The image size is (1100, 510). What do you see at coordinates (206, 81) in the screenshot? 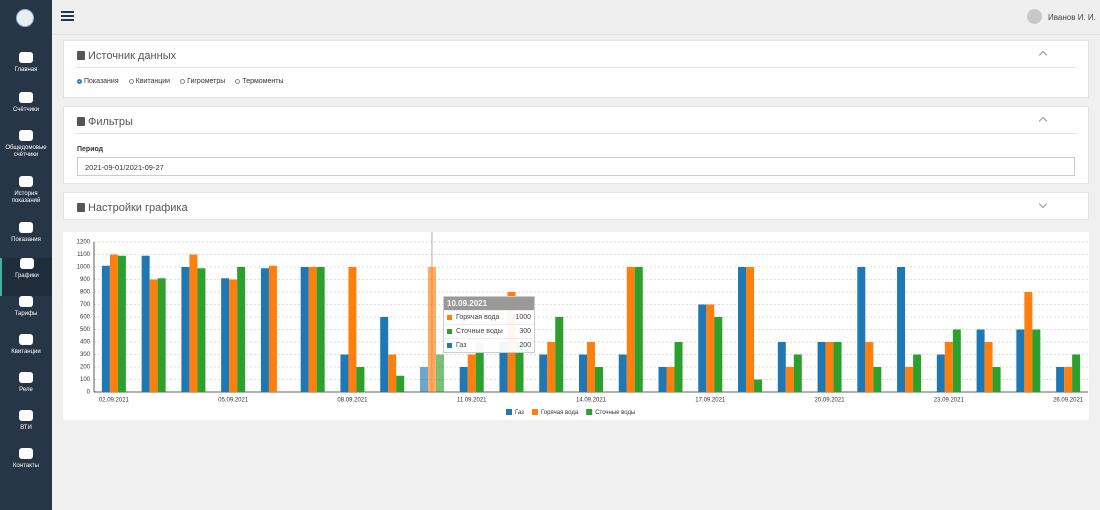
I see `radio-label: Гигрометры` at bounding box center [206, 81].